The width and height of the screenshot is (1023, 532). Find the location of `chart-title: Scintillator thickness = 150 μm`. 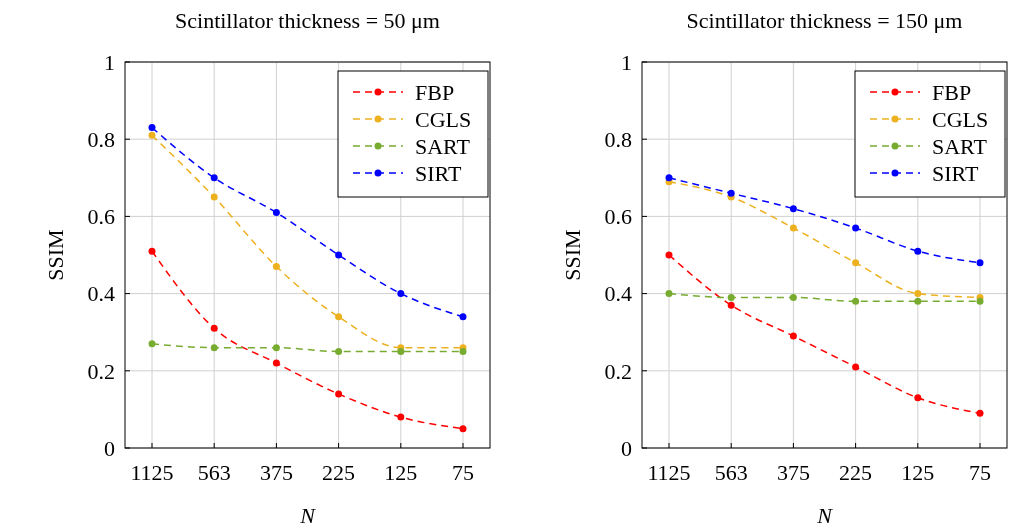

chart-title: Scintillator thickness = 150 μm is located at coordinates (824, 20).